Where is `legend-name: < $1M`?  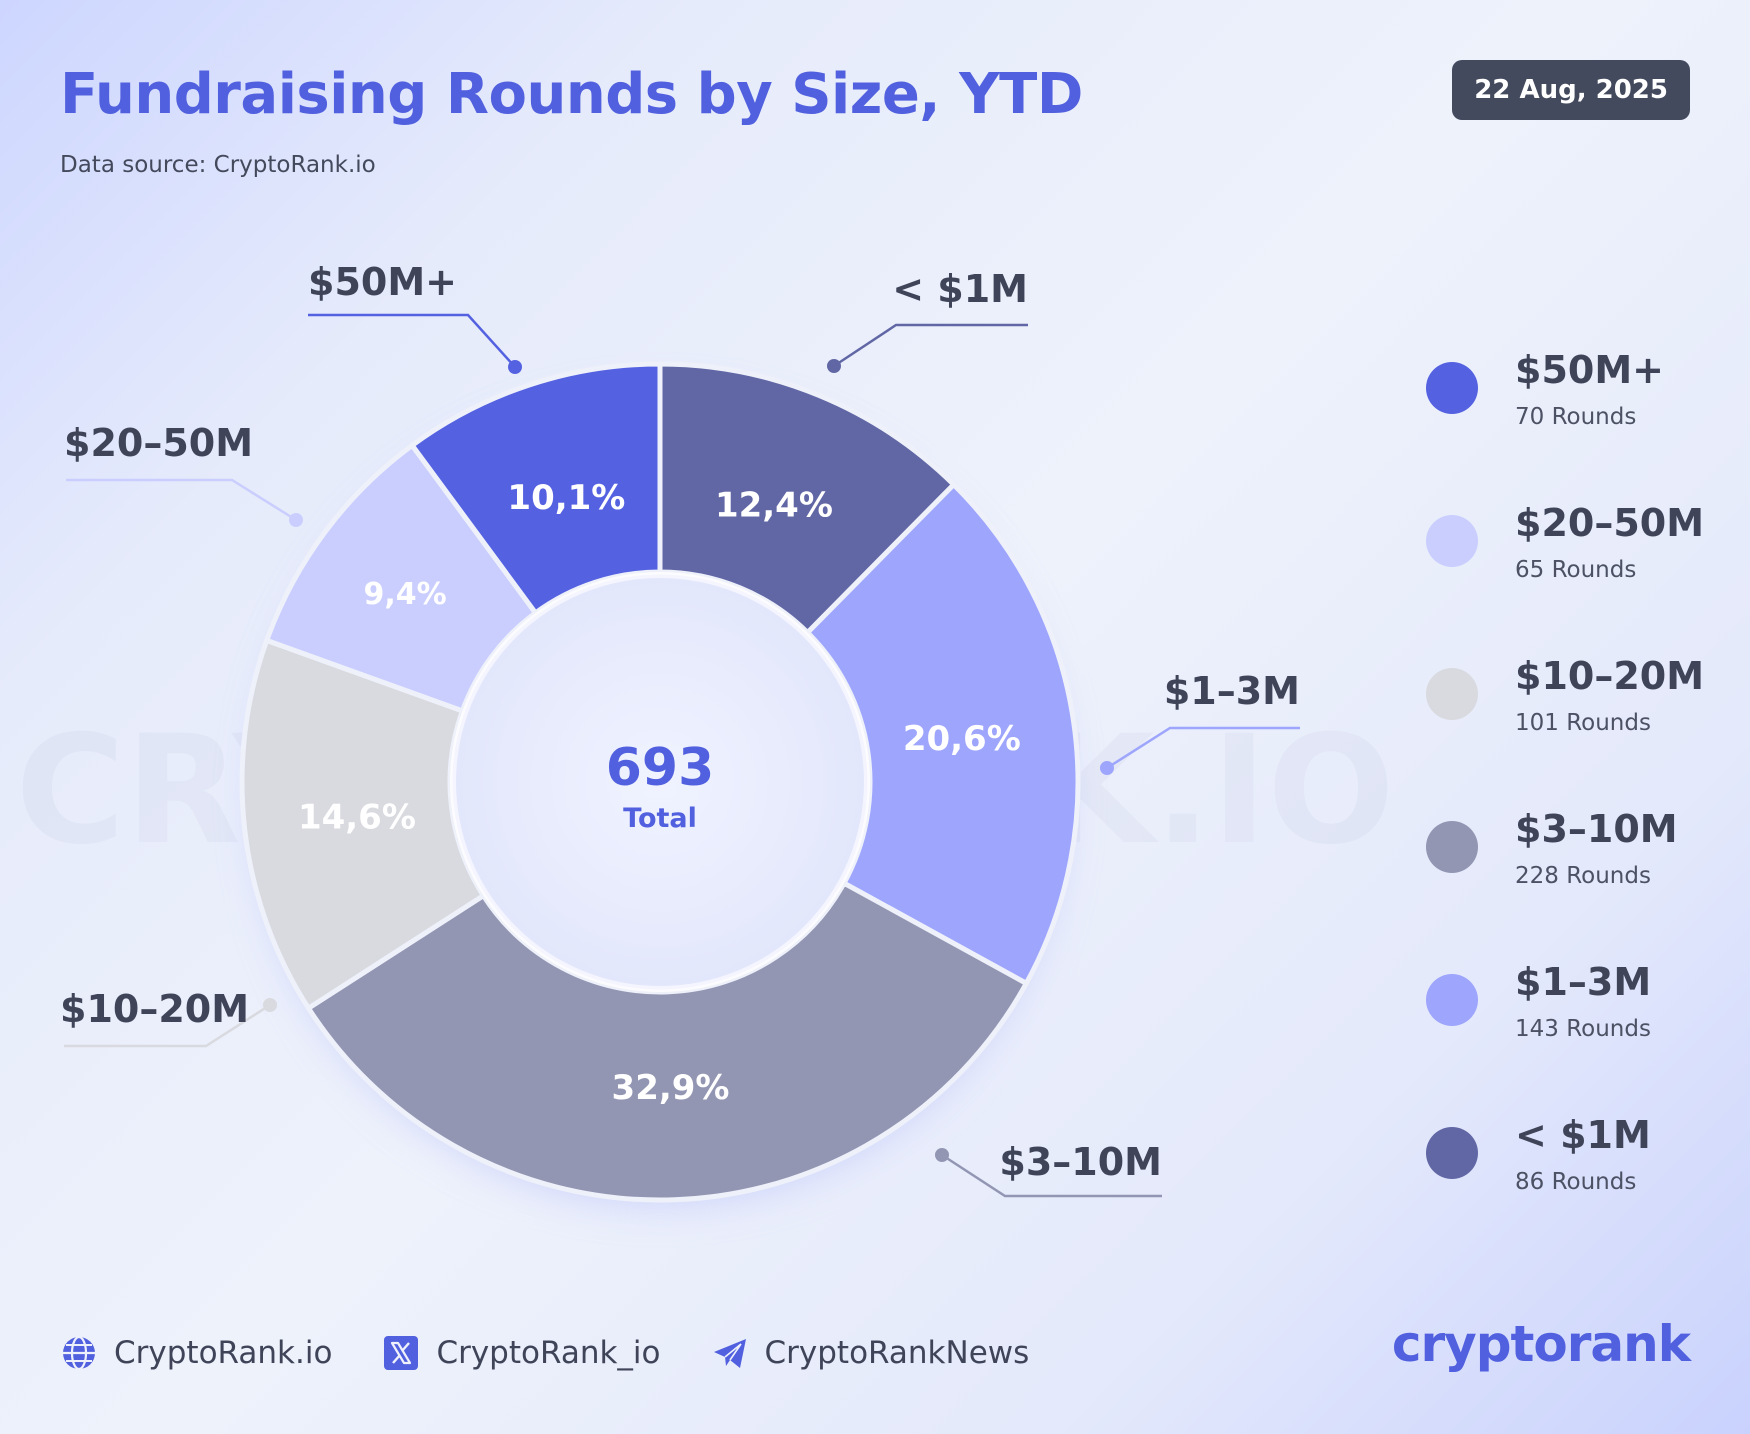
legend-name: < $1M is located at coordinates (1583, 1135).